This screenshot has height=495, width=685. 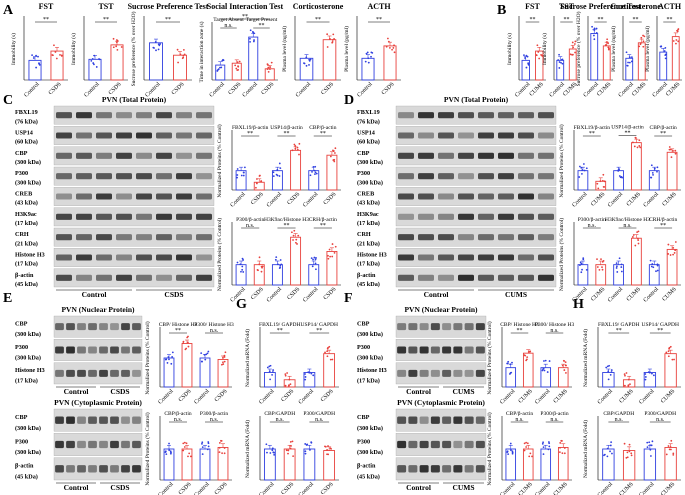 I want to click on band-label: USP14, so click(x=24, y=132).